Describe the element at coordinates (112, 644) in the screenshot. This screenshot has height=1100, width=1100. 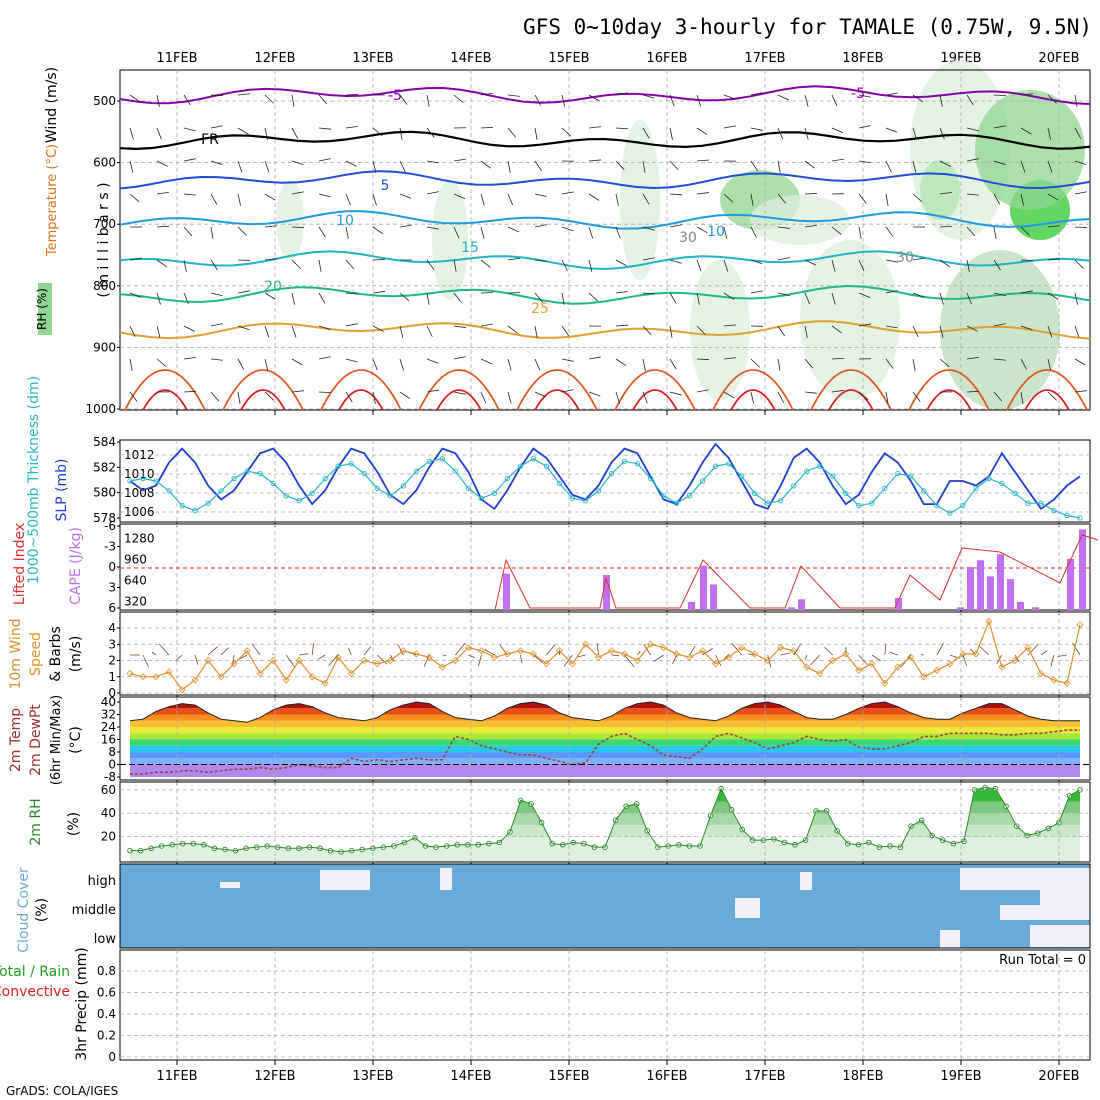
I see `wind10m-tick-label: 3` at that location.